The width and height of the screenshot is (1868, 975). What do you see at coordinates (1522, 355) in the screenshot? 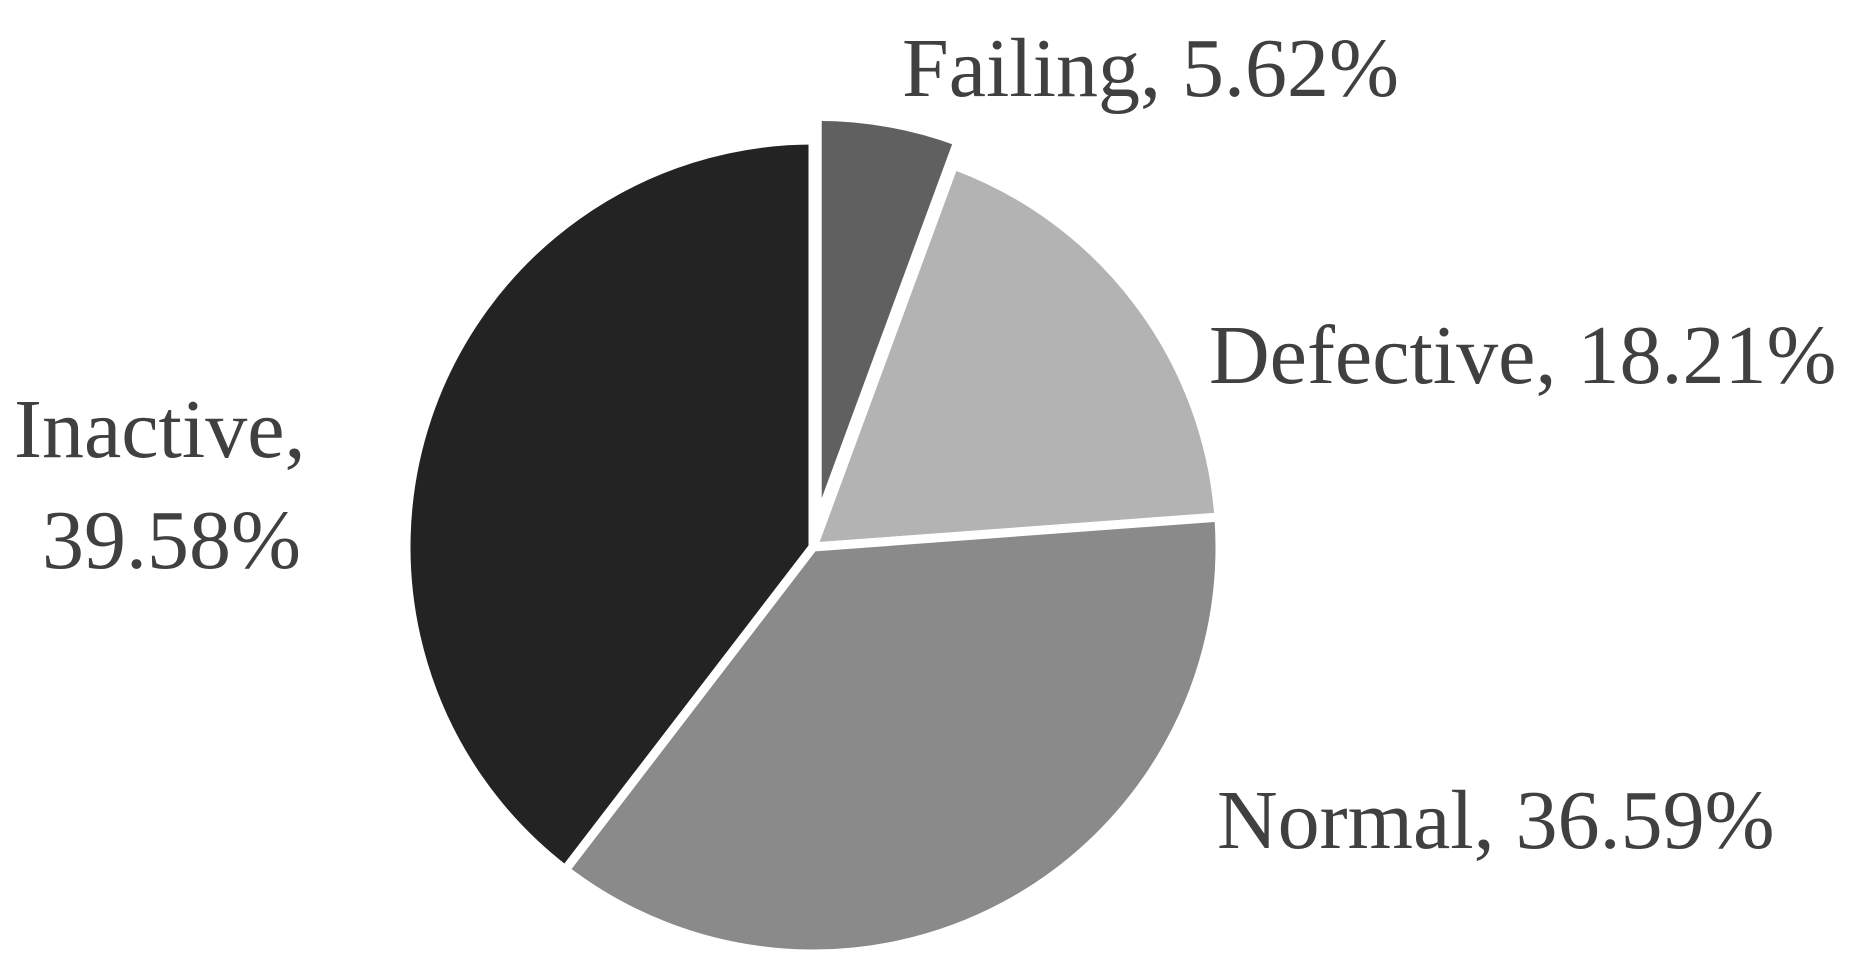
I see `slice-label: Defective, 18.21%` at bounding box center [1522, 355].